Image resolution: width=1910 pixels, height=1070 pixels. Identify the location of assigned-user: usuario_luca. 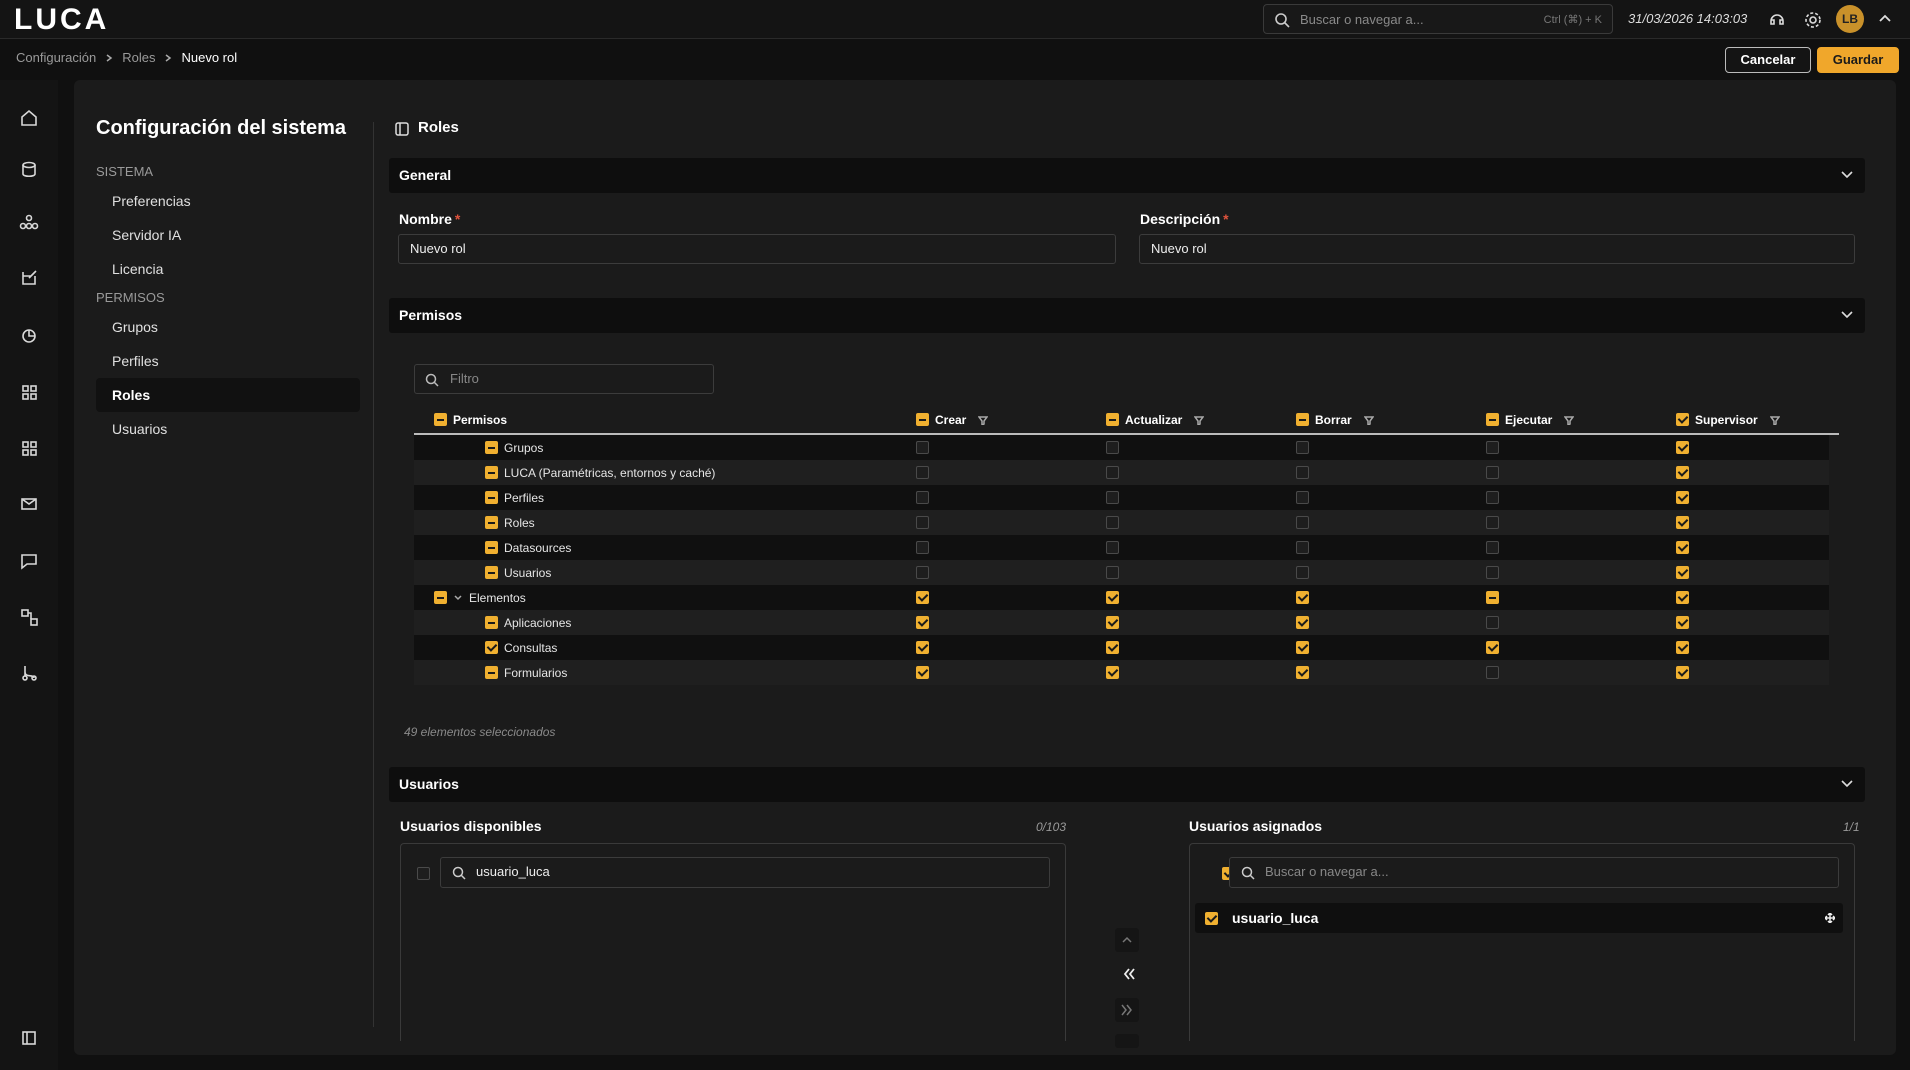
(1519, 918).